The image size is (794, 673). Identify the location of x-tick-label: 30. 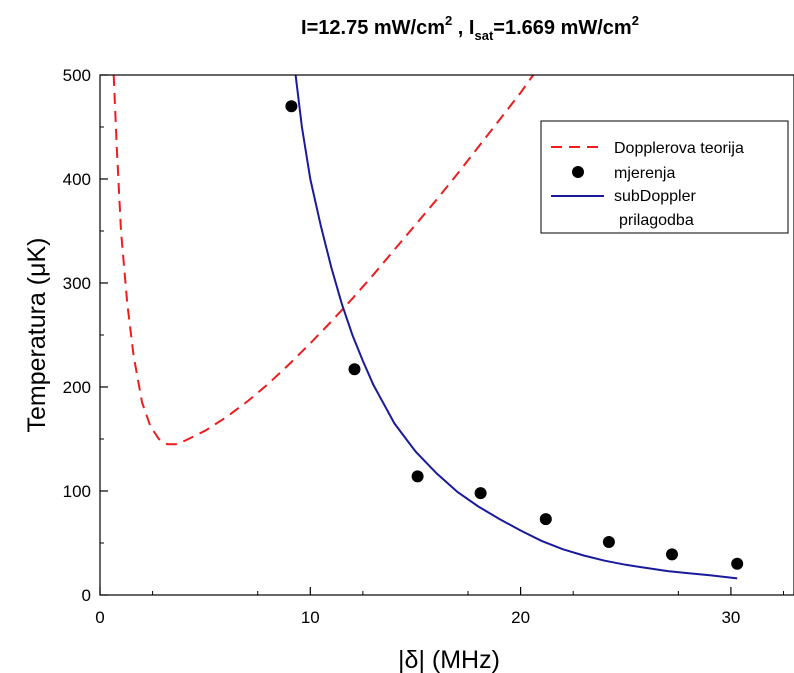
(730, 617).